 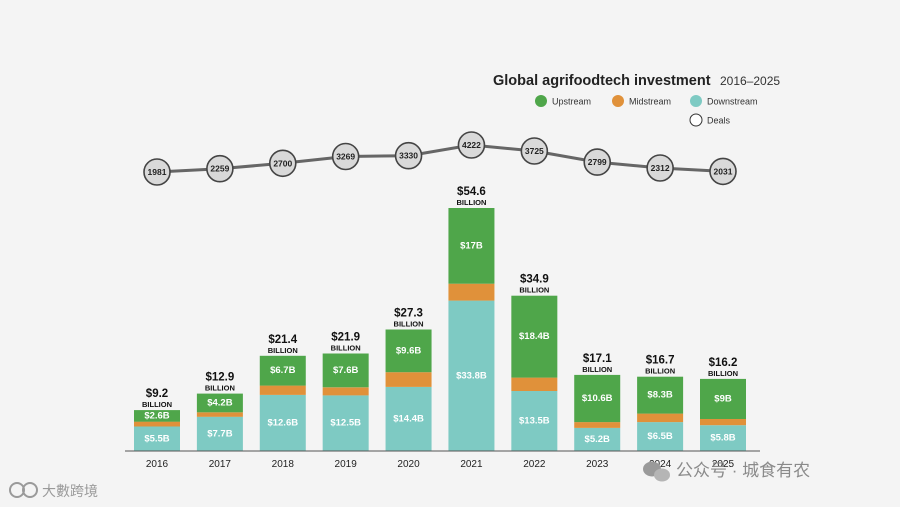 I want to click on legend-label-downstream: Downstream, so click(x=732, y=102).